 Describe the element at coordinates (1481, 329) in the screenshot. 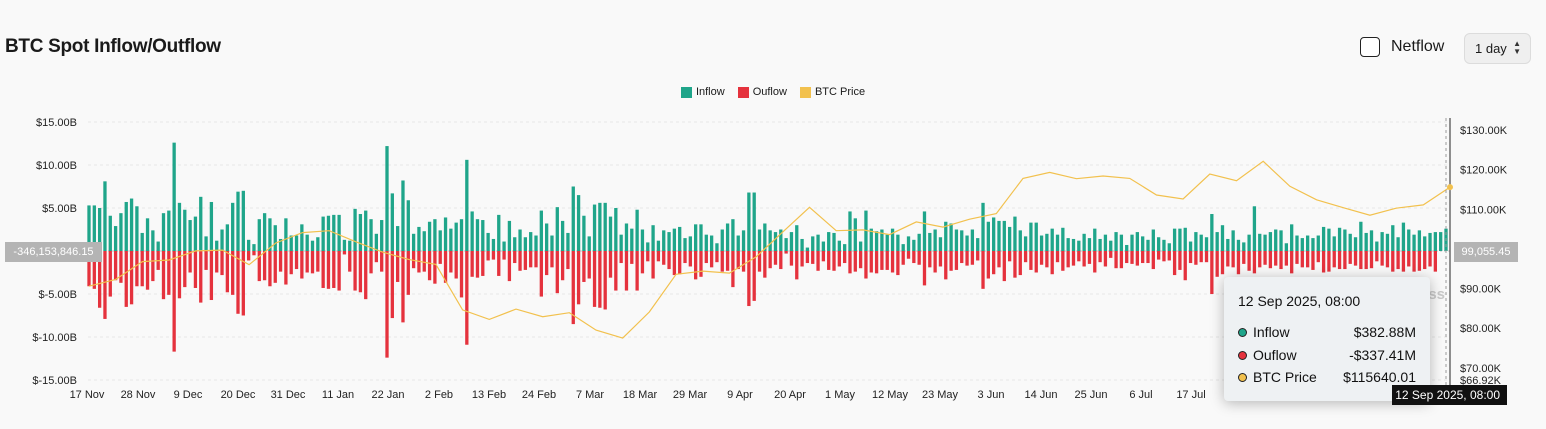

I see `y-right-tick-label: $80.00K` at that location.